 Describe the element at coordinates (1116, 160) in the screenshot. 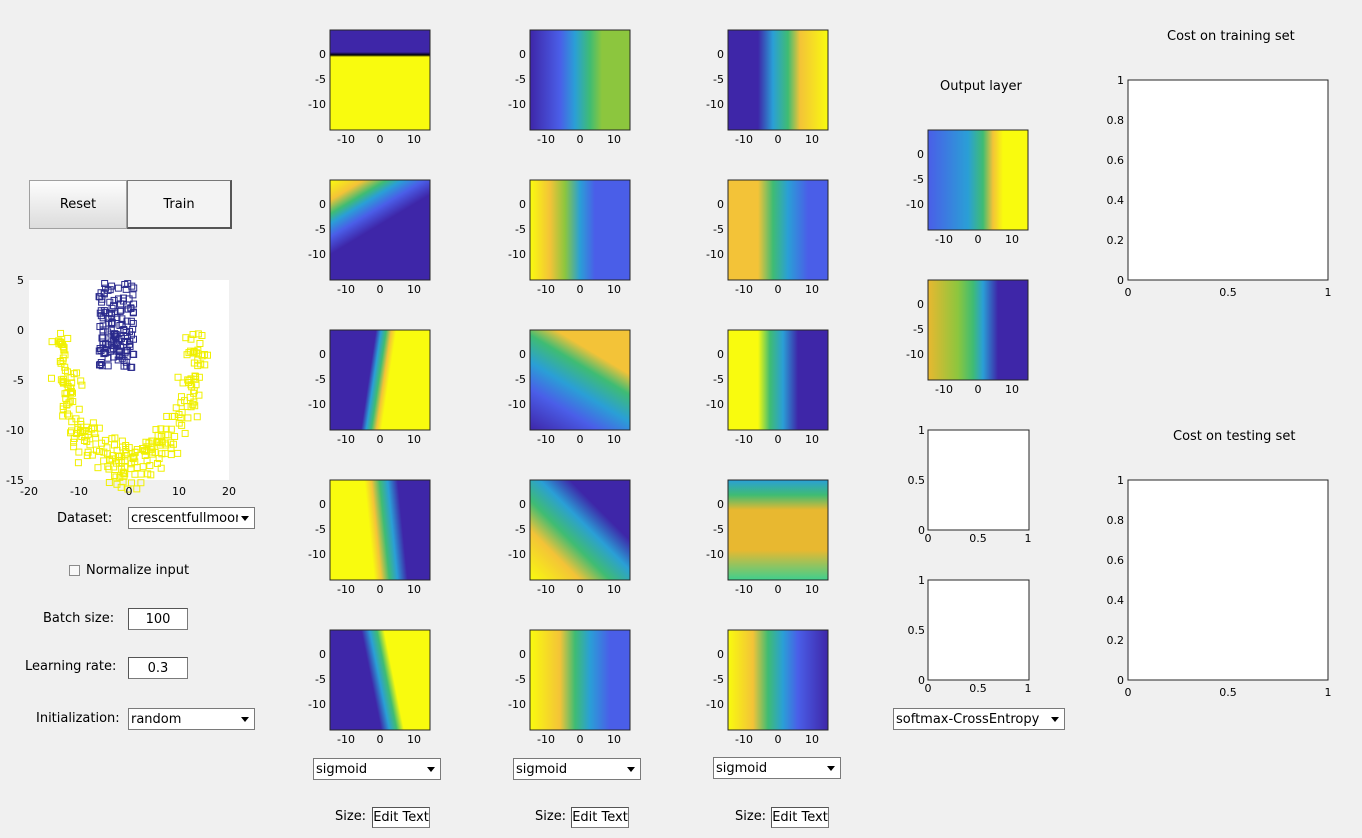

I see `cost-y-tick: 0.6` at that location.